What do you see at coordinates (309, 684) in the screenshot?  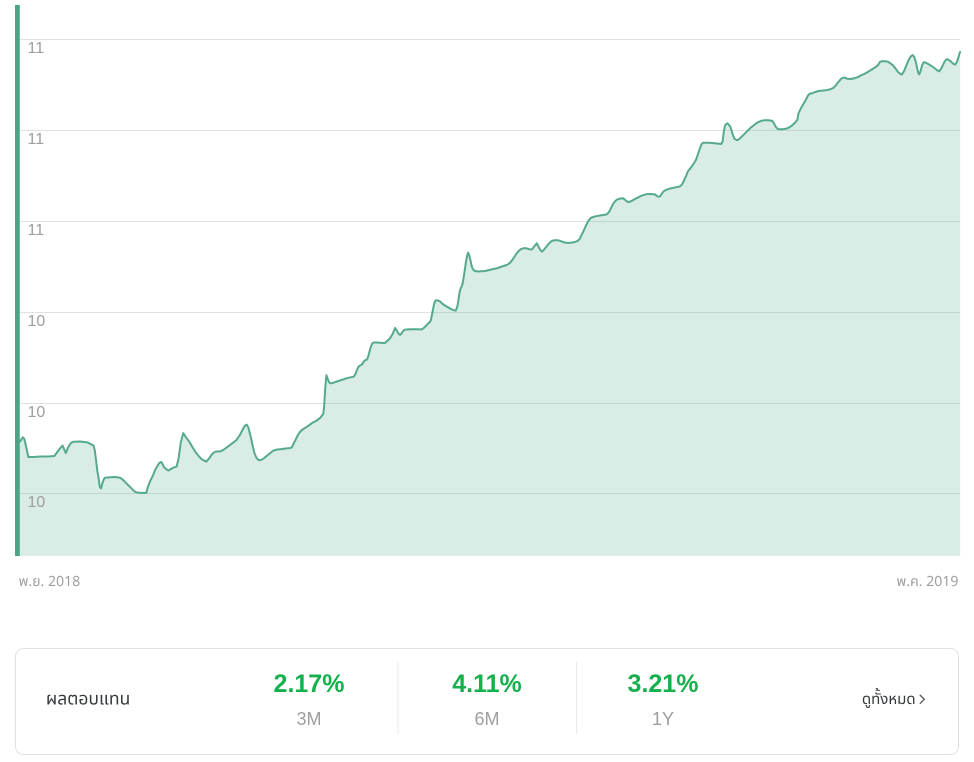 I see `svg-text: 2.17%` at bounding box center [309, 684].